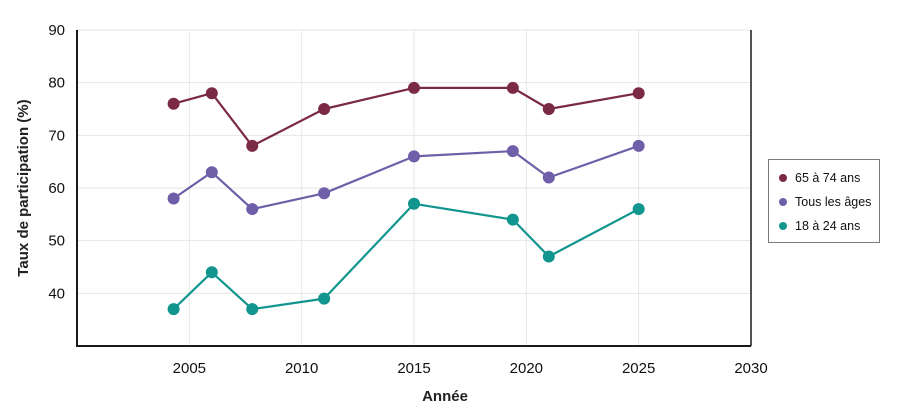 The width and height of the screenshot is (900, 420). What do you see at coordinates (833, 202) in the screenshot?
I see `legend-label: Tous les âges` at bounding box center [833, 202].